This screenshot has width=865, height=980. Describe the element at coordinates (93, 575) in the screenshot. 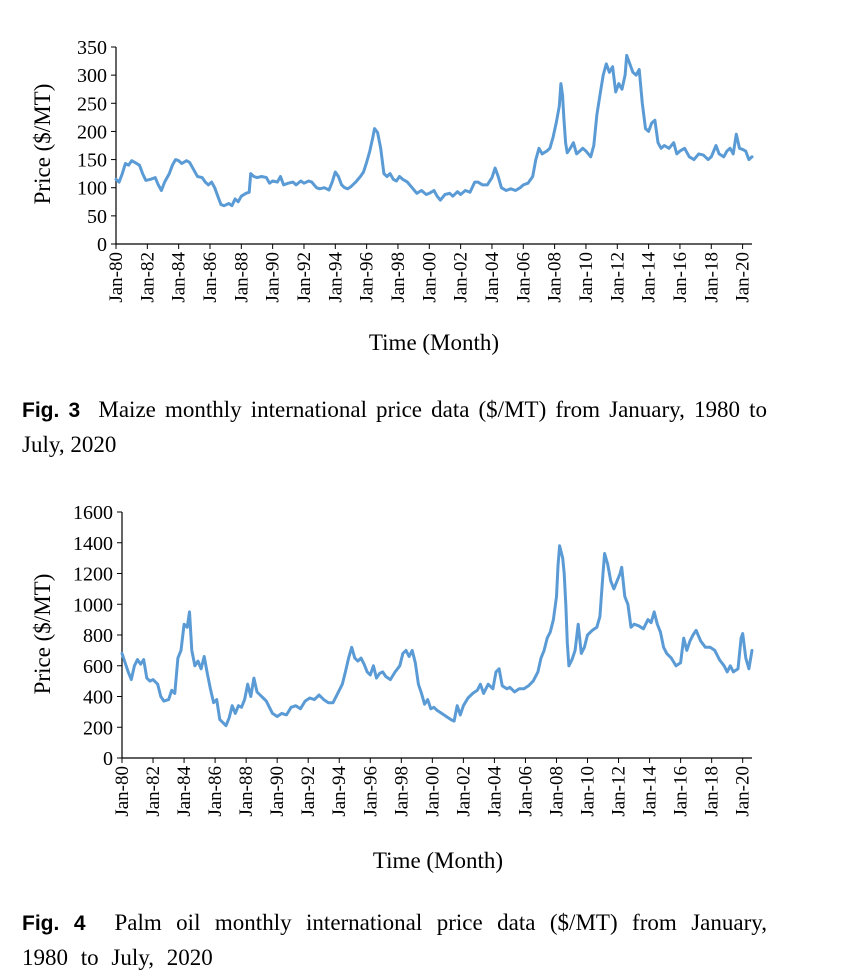

I see `y-tick-label: 1200` at that location.